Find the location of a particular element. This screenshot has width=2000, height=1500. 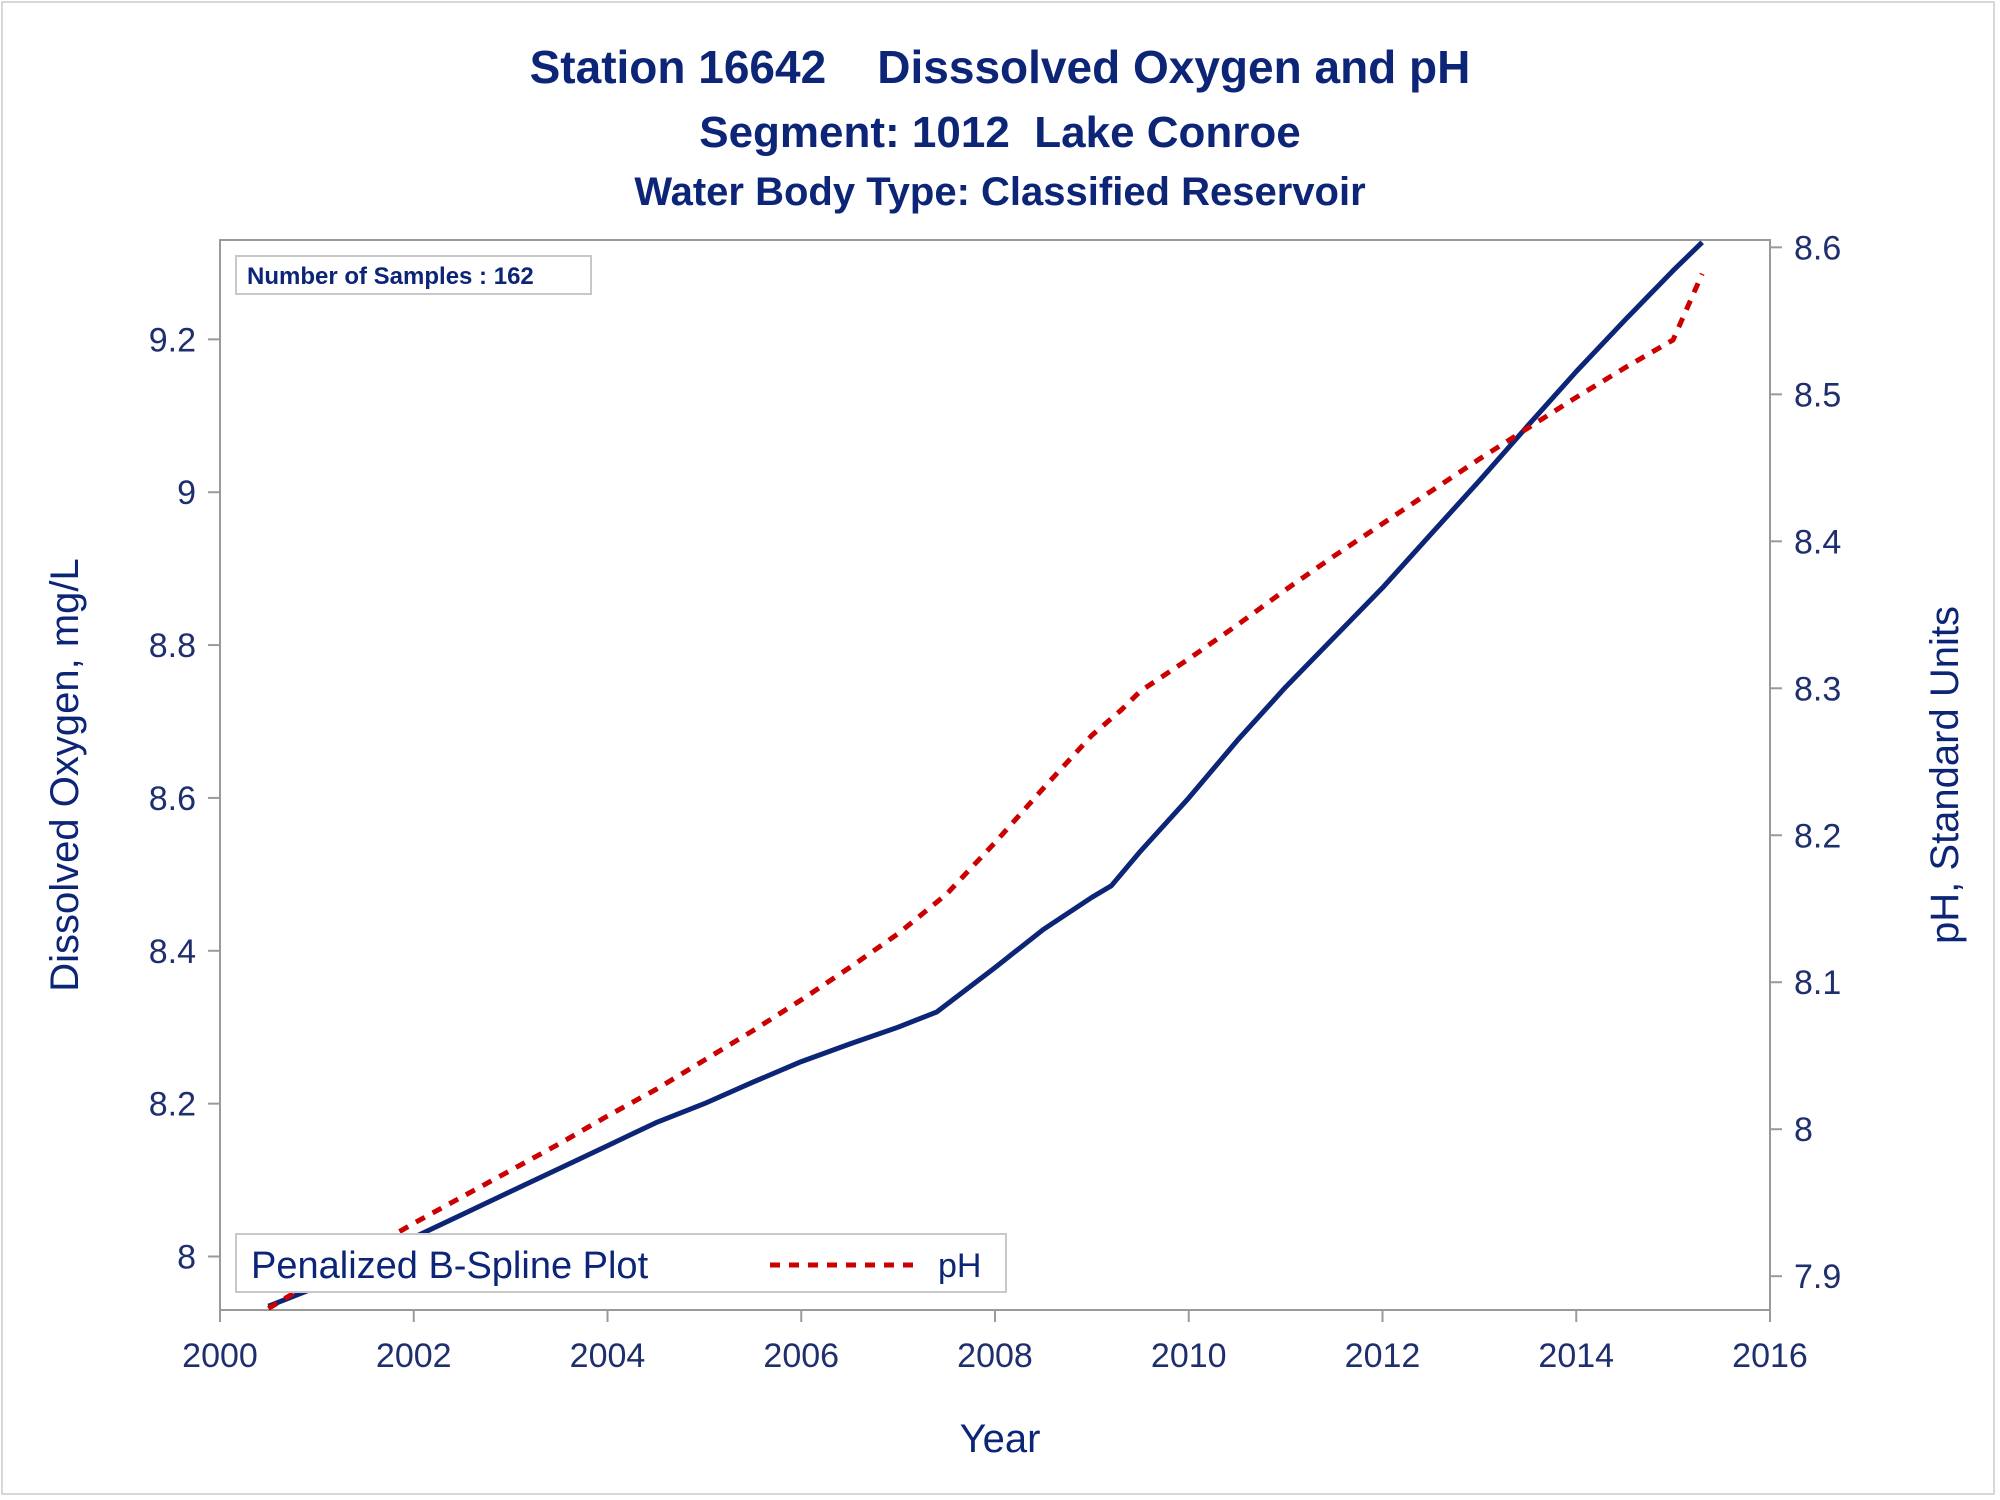

x-tick-label: 2000 is located at coordinates (220, 1356).